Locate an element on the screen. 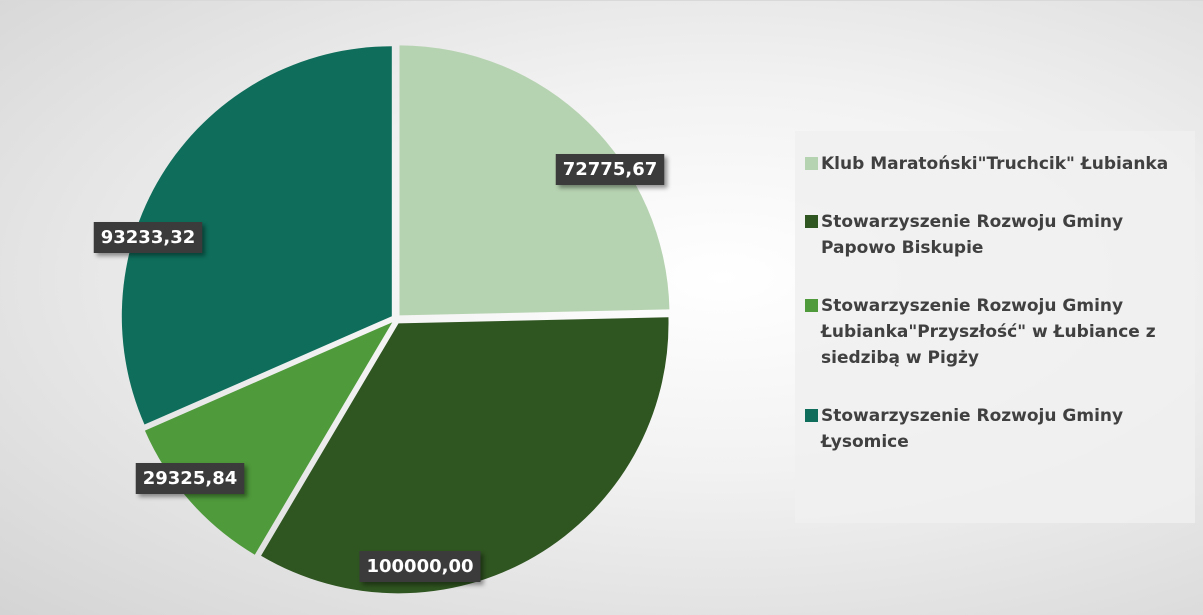 Image resolution: width=1203 pixels, height=615 pixels. data-label: 100000,00 is located at coordinates (419, 566).